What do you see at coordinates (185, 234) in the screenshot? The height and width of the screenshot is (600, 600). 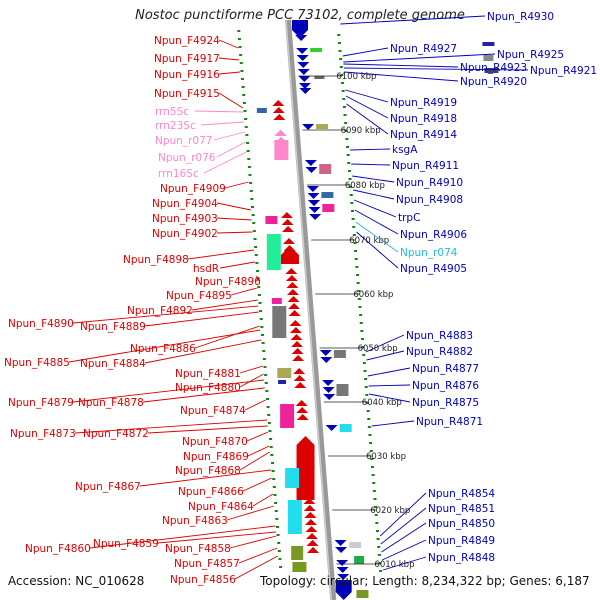 I see `gene-label-left: Npun_F4902` at bounding box center [185, 234].